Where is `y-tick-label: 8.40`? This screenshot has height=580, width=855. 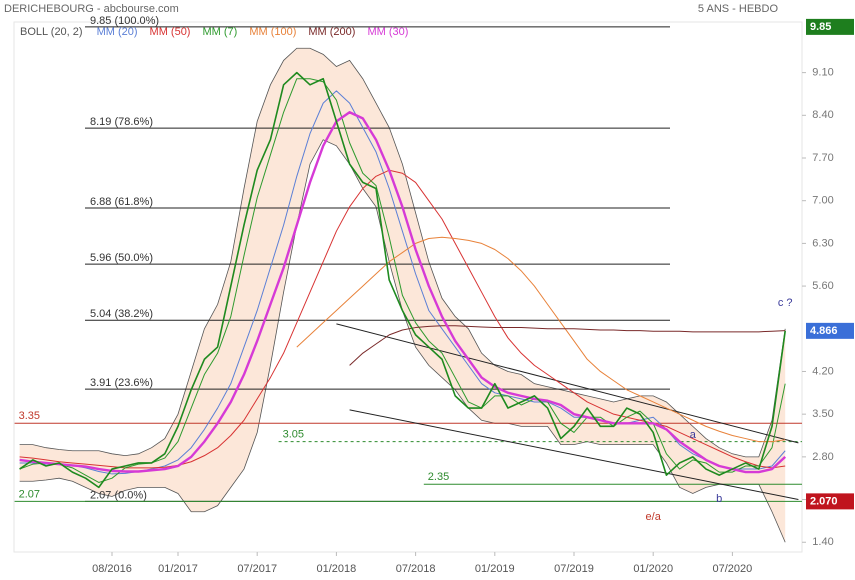
y-tick-label: 8.40 is located at coordinates (822, 115).